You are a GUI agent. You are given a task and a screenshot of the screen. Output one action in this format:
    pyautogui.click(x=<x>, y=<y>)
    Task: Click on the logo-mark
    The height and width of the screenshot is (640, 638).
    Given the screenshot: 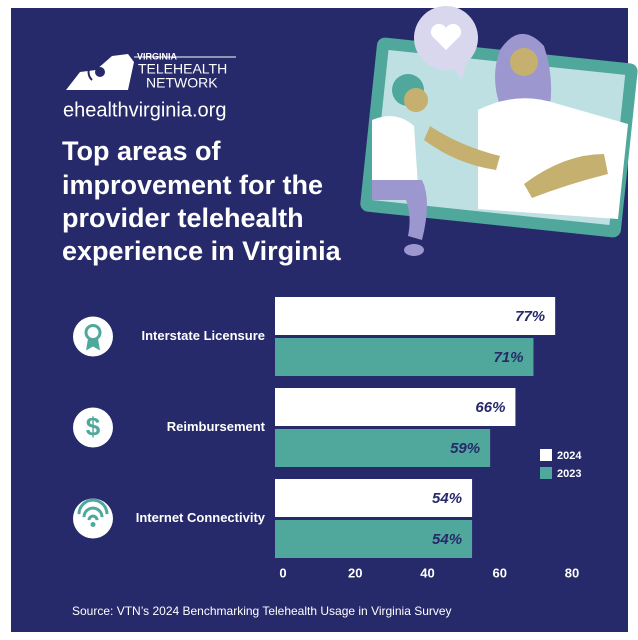 What is the action you would take?
    pyautogui.click(x=151, y=72)
    